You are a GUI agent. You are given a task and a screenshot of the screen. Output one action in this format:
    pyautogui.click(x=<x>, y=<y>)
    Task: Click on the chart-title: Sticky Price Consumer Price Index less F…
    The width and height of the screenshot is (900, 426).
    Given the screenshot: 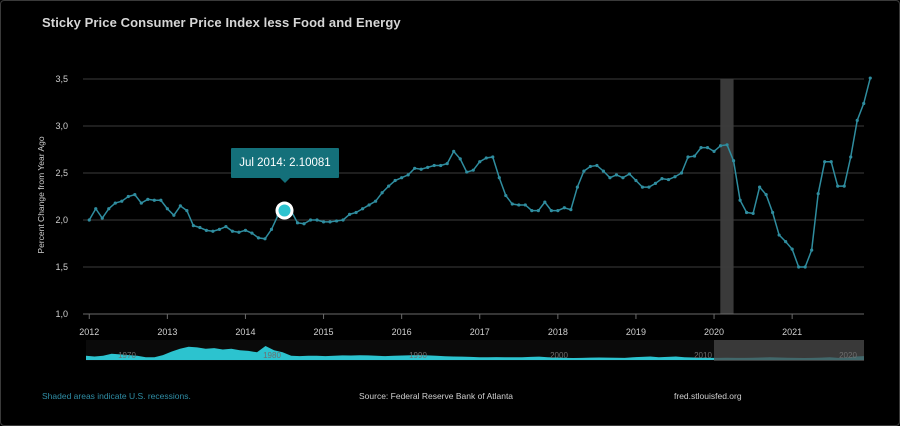 What is the action you would take?
    pyautogui.click(x=221, y=22)
    